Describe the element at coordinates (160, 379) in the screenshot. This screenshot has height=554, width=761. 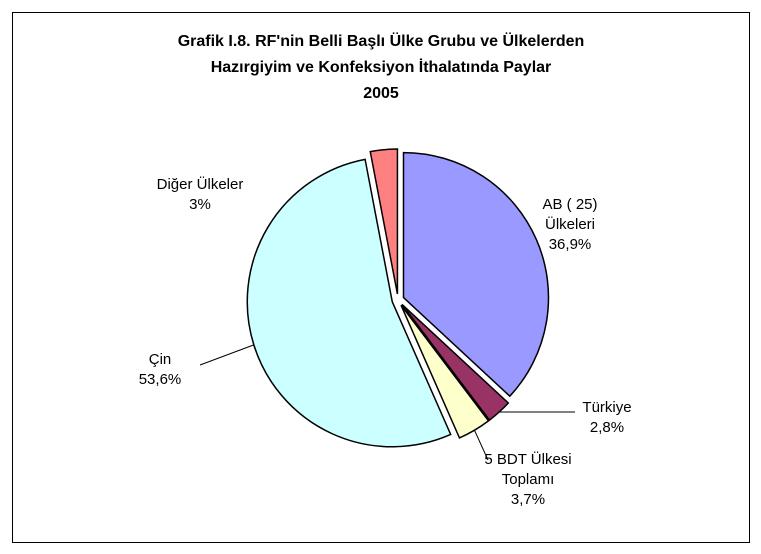
I see `value-label: 53,6%` at that location.